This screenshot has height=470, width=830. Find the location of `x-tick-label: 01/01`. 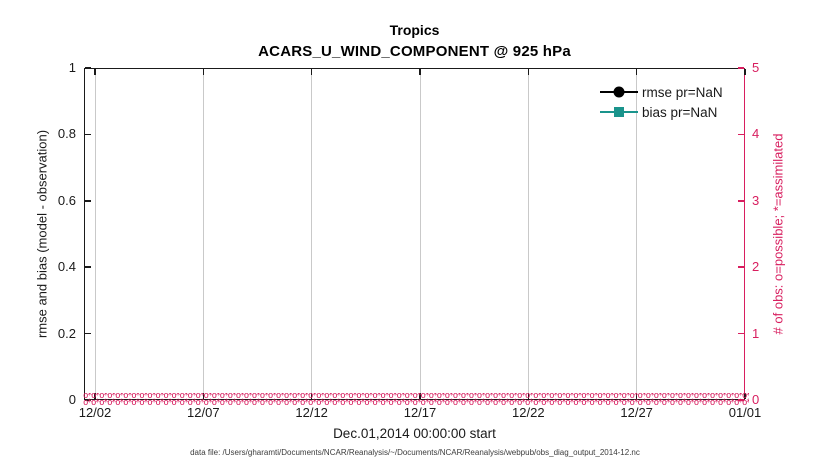

x-tick-label: 01/01 is located at coordinates (745, 412).